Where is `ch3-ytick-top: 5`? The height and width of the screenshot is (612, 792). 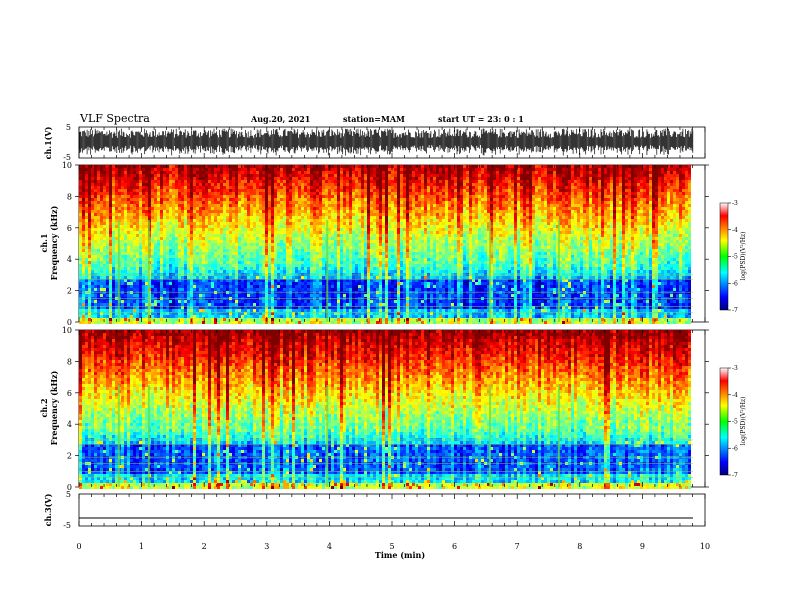
ch3-ytick-top: 5 is located at coordinates (68, 494).